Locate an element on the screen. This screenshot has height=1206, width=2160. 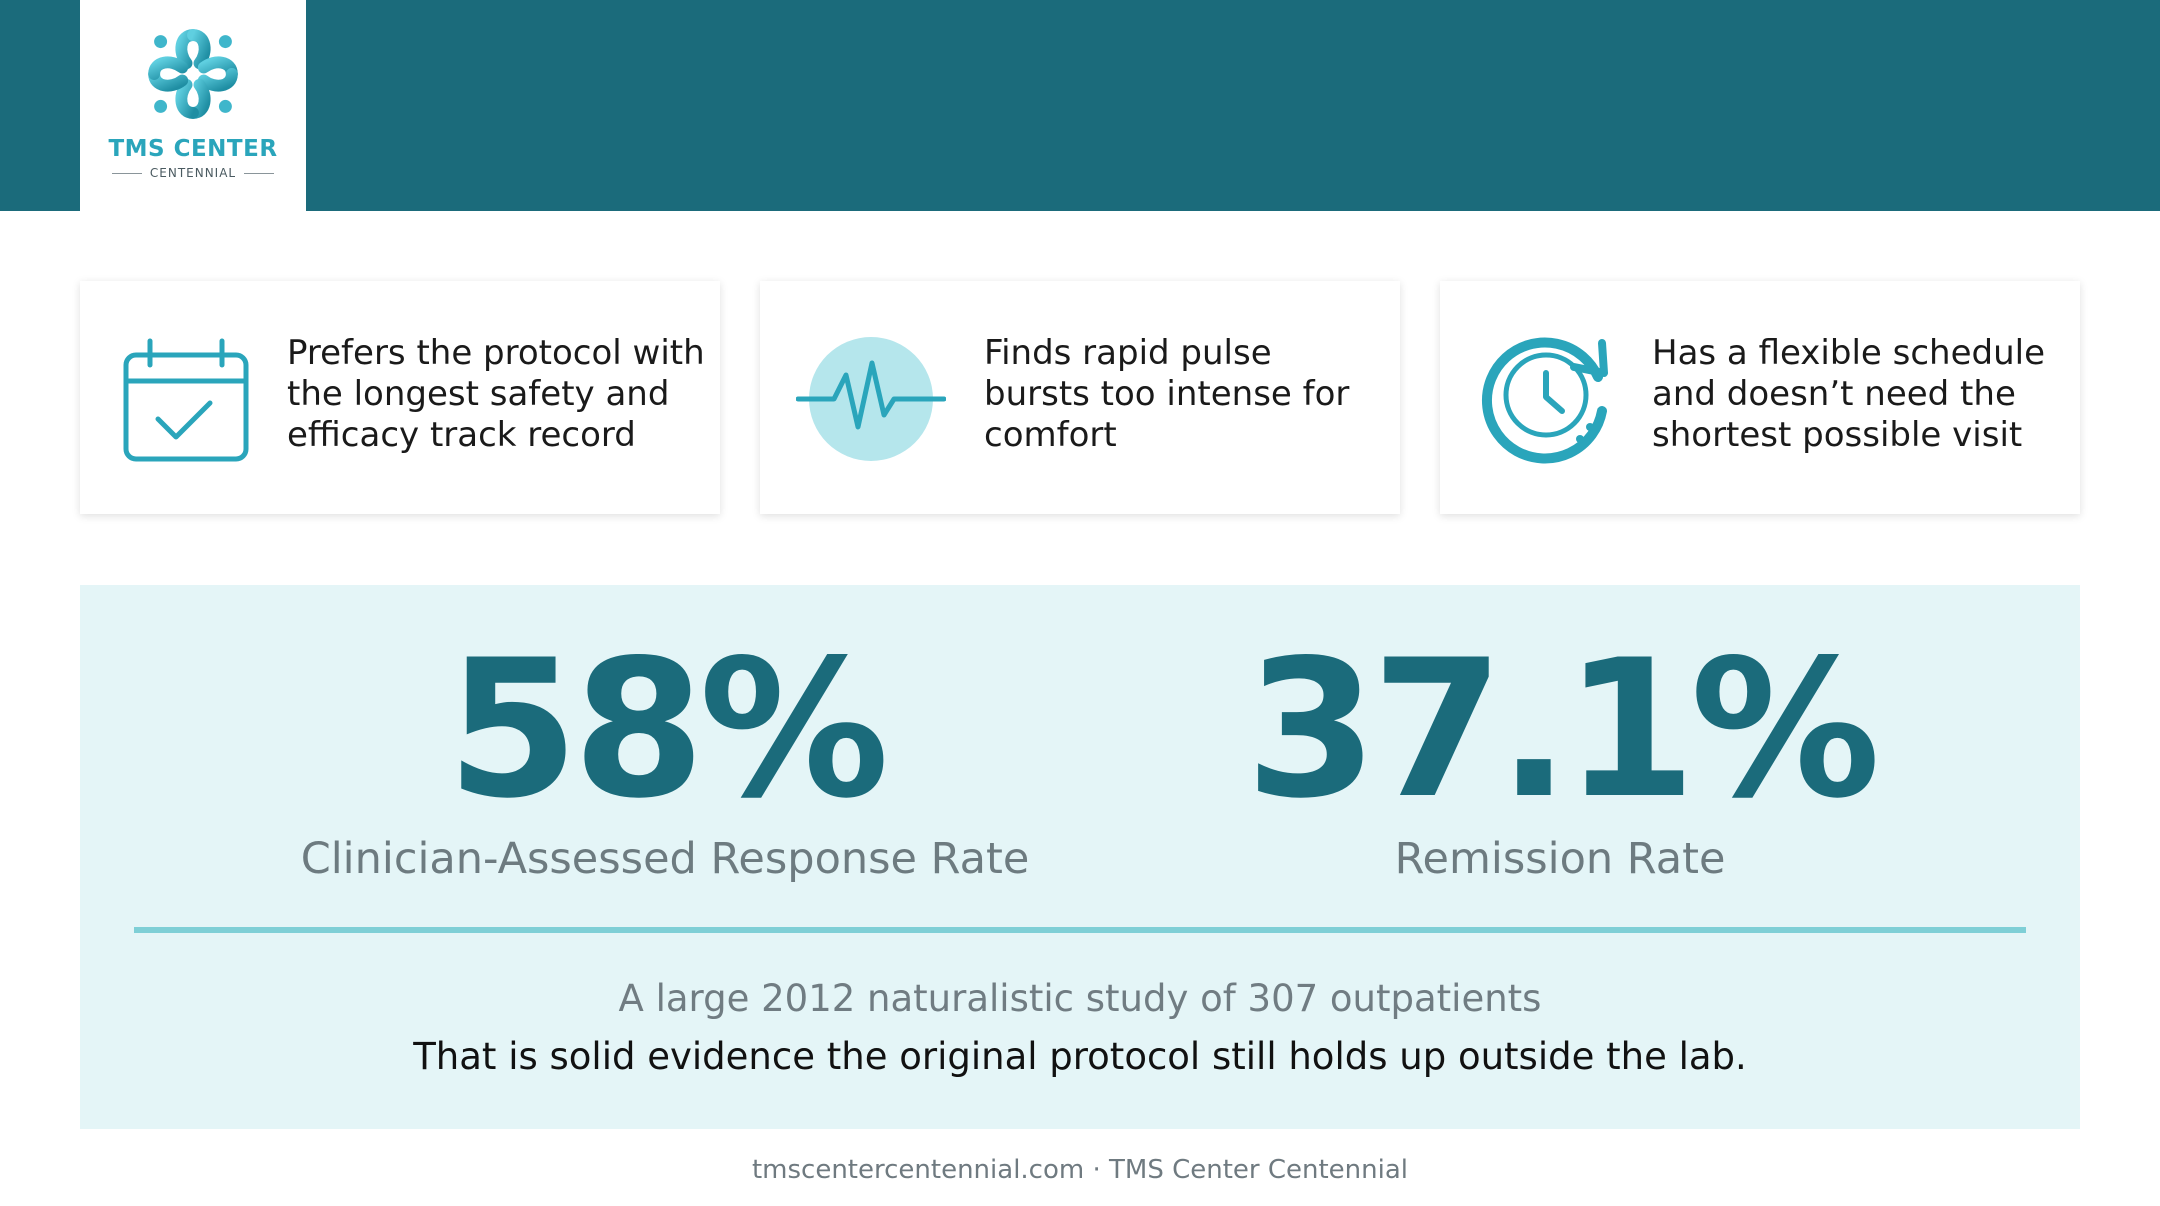
logo-rule-right is located at coordinates (259, 173).